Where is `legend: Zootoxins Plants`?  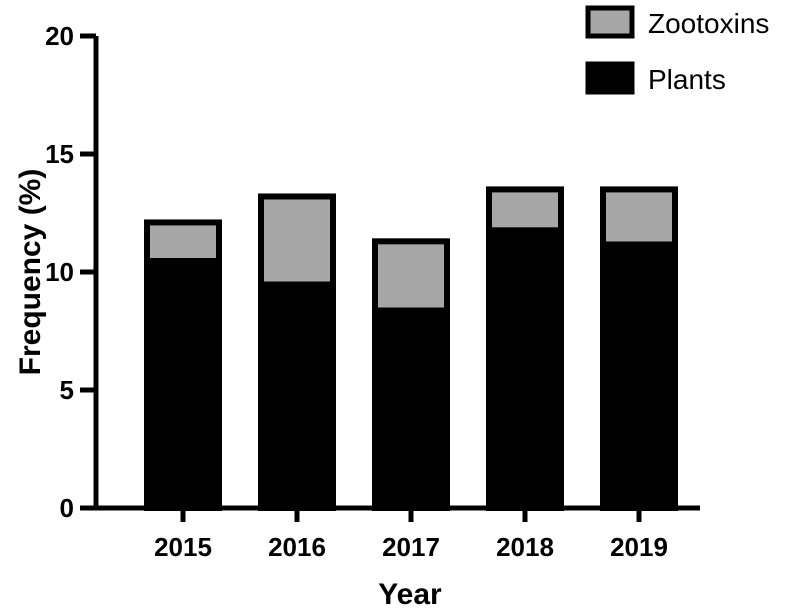
legend: Zootoxins Plants is located at coordinates (678, 51).